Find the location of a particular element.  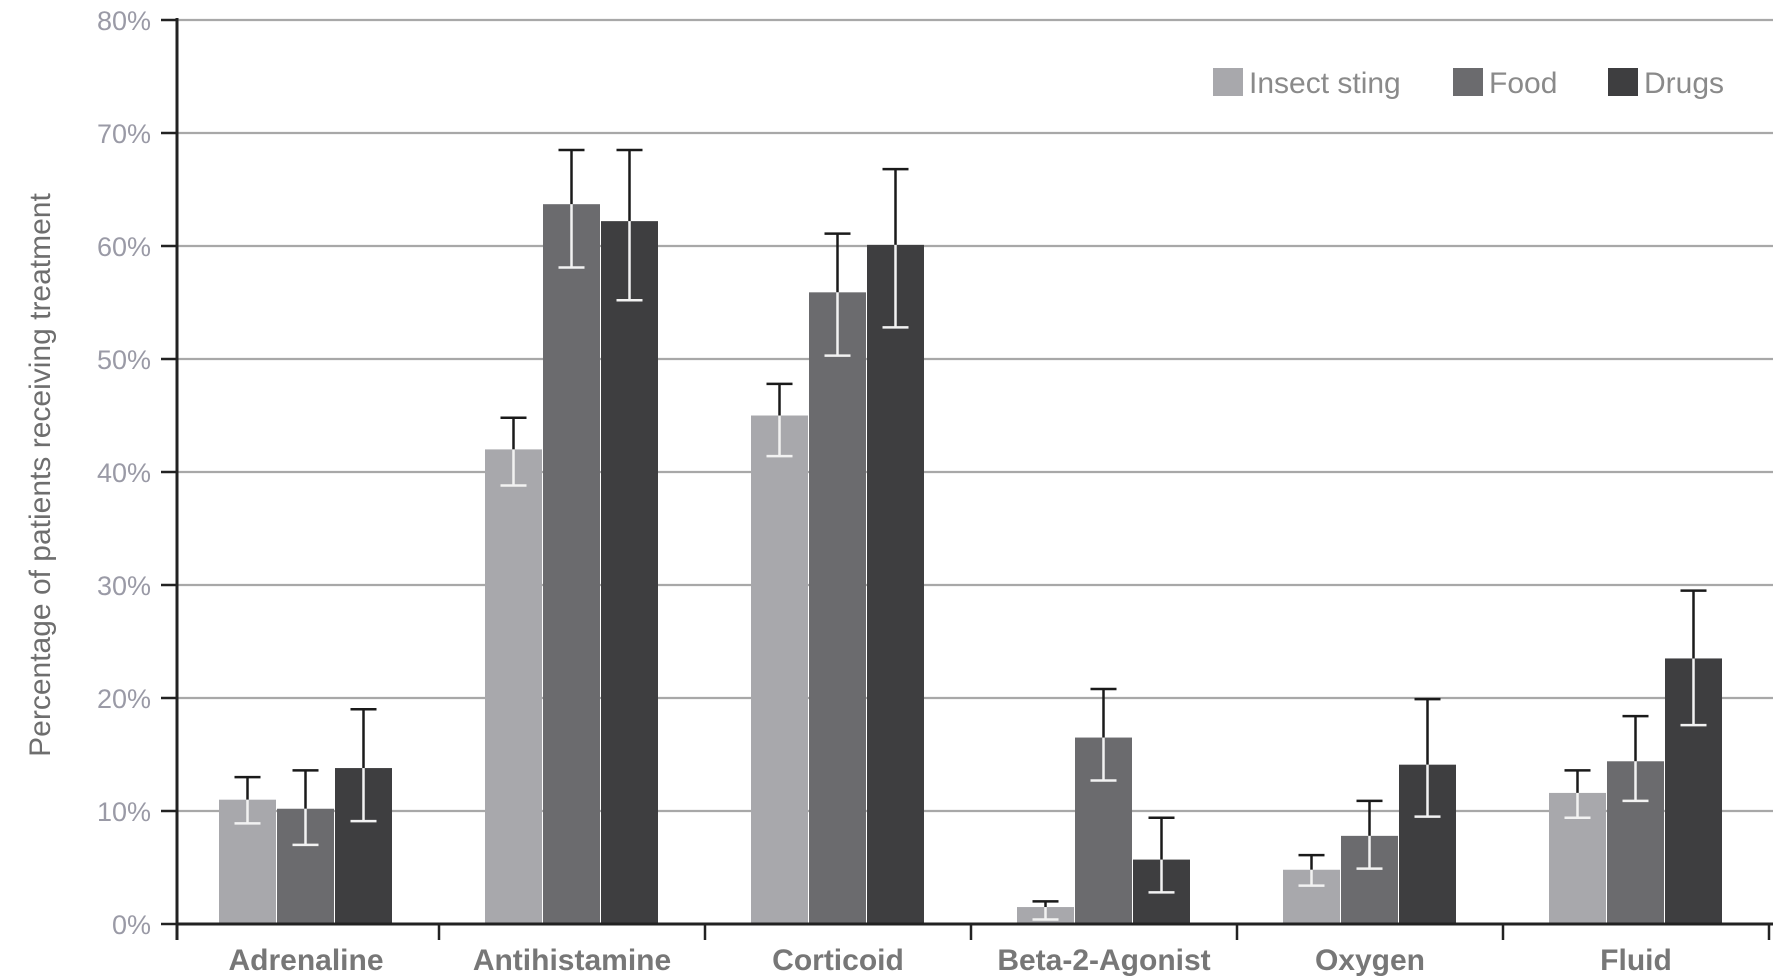

x-category-label: Antihistamine is located at coordinates (572, 960).